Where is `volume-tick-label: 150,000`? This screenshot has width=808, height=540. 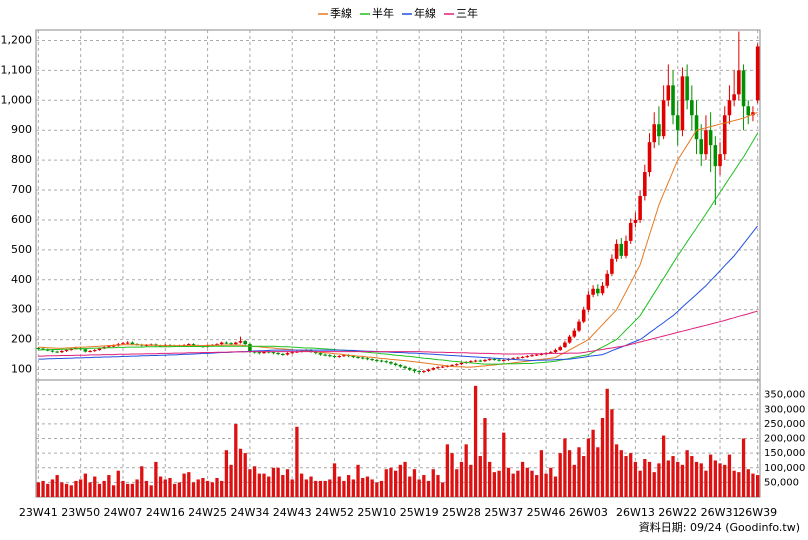 volume-tick-label: 150,000 is located at coordinates (784, 453).